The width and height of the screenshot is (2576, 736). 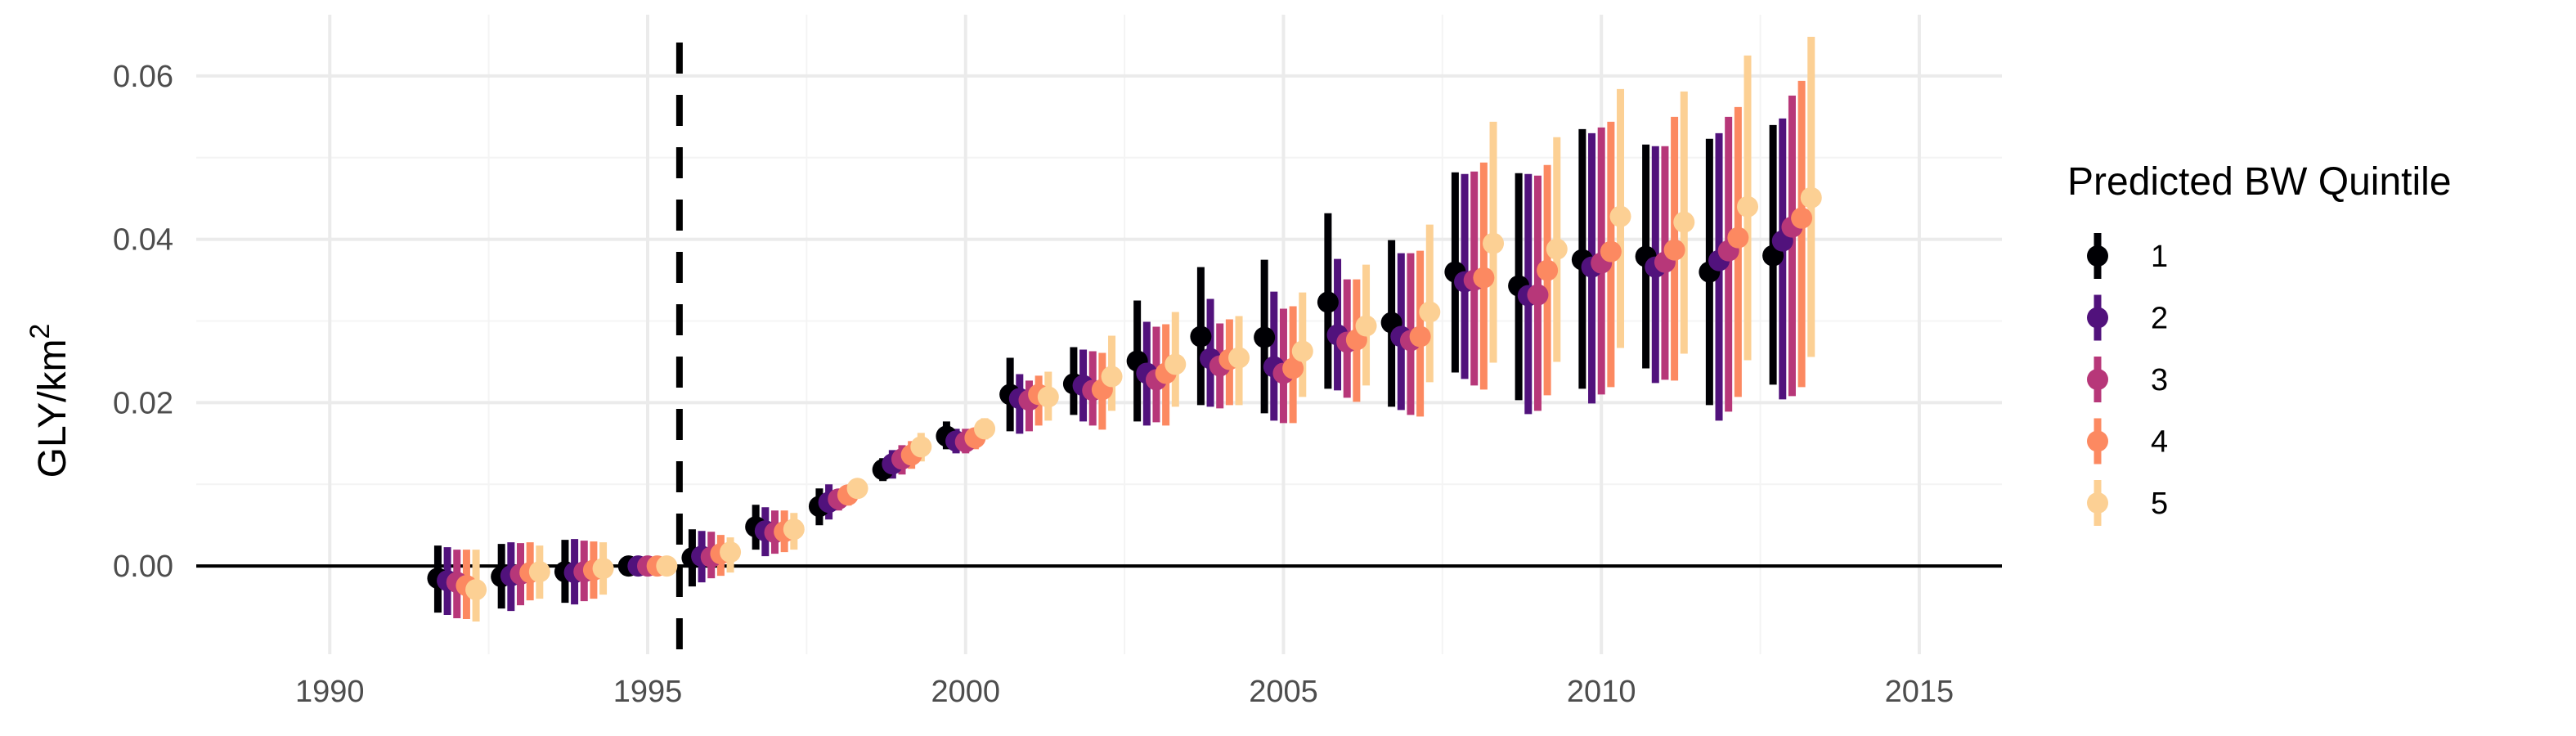 What do you see at coordinates (52, 408) in the screenshot?
I see `y-axis-title-text: GLY/km` at bounding box center [52, 408].